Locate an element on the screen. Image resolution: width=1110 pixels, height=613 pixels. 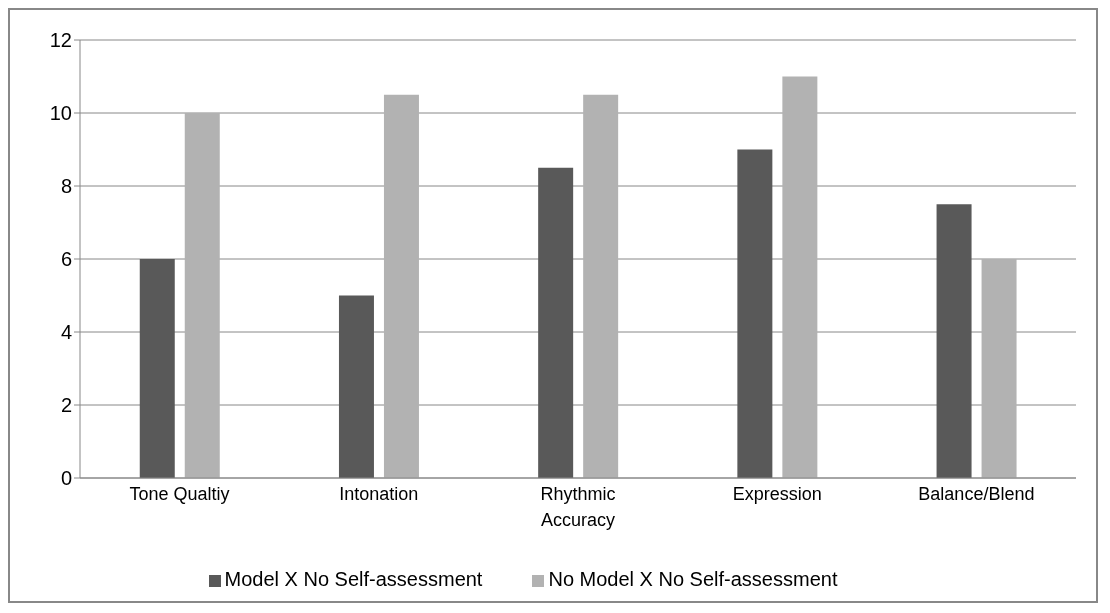
x-tick-label: Tone Qualtiy is located at coordinates (179, 494).